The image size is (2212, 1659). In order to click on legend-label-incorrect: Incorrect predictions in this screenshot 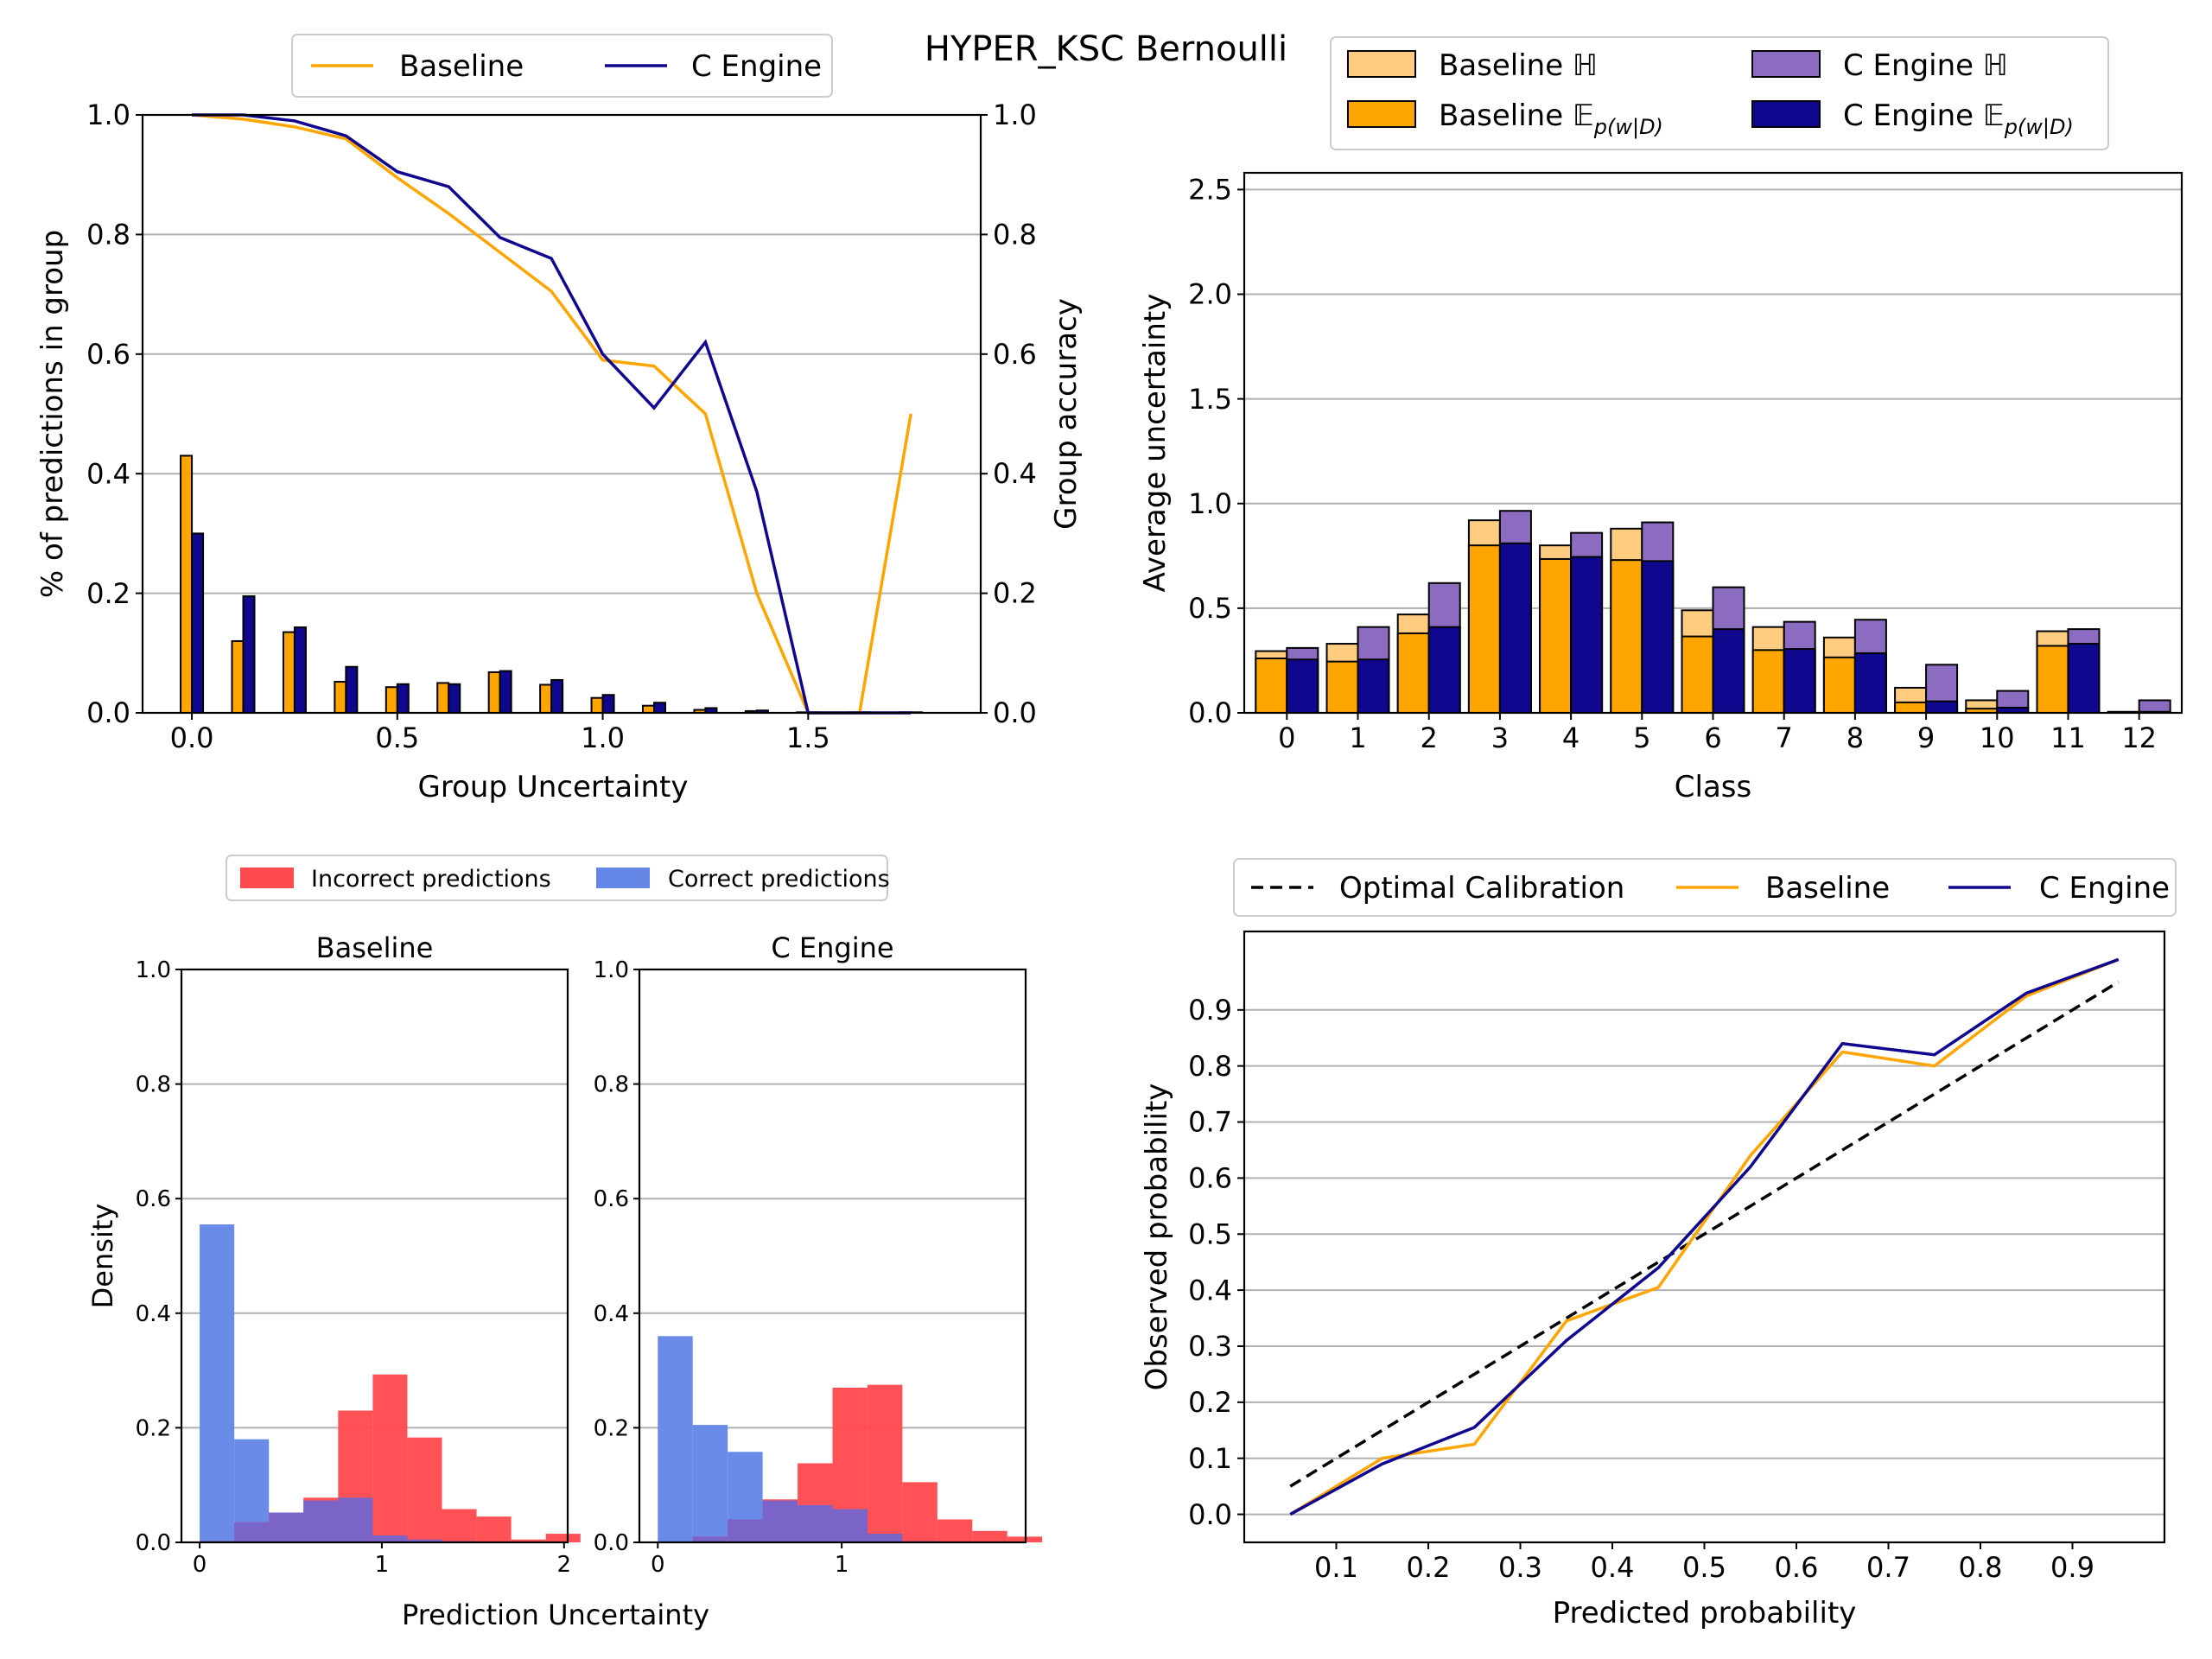, I will do `click(431, 879)`.